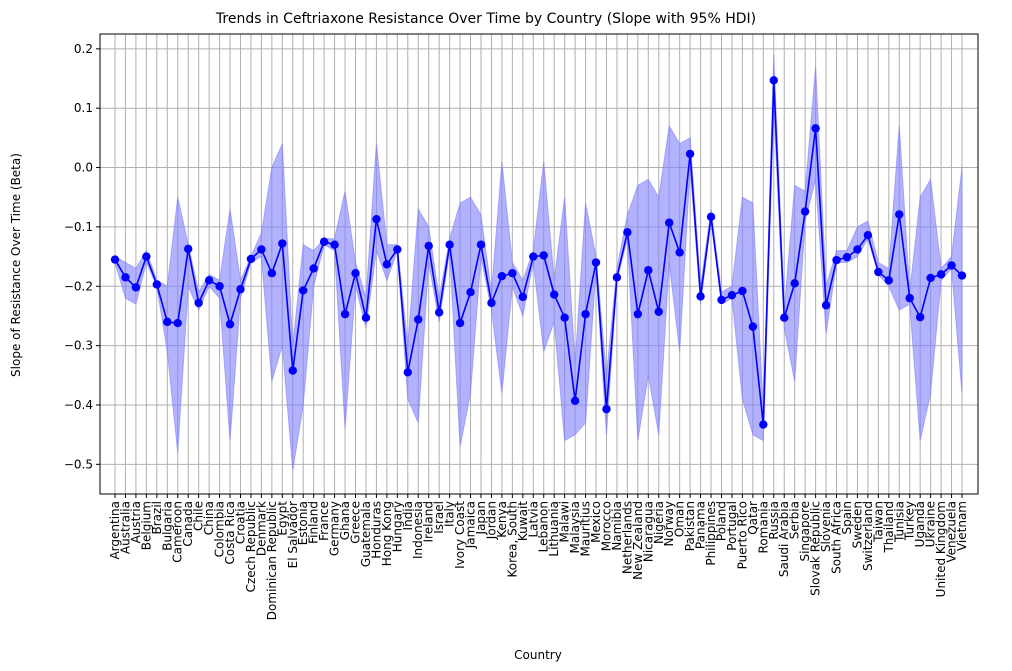 Image resolution: width=1012 pixels, height=671 pixels. Describe the element at coordinates (617, 526) in the screenshot. I see `x-tick-label: Namibia` at that location.